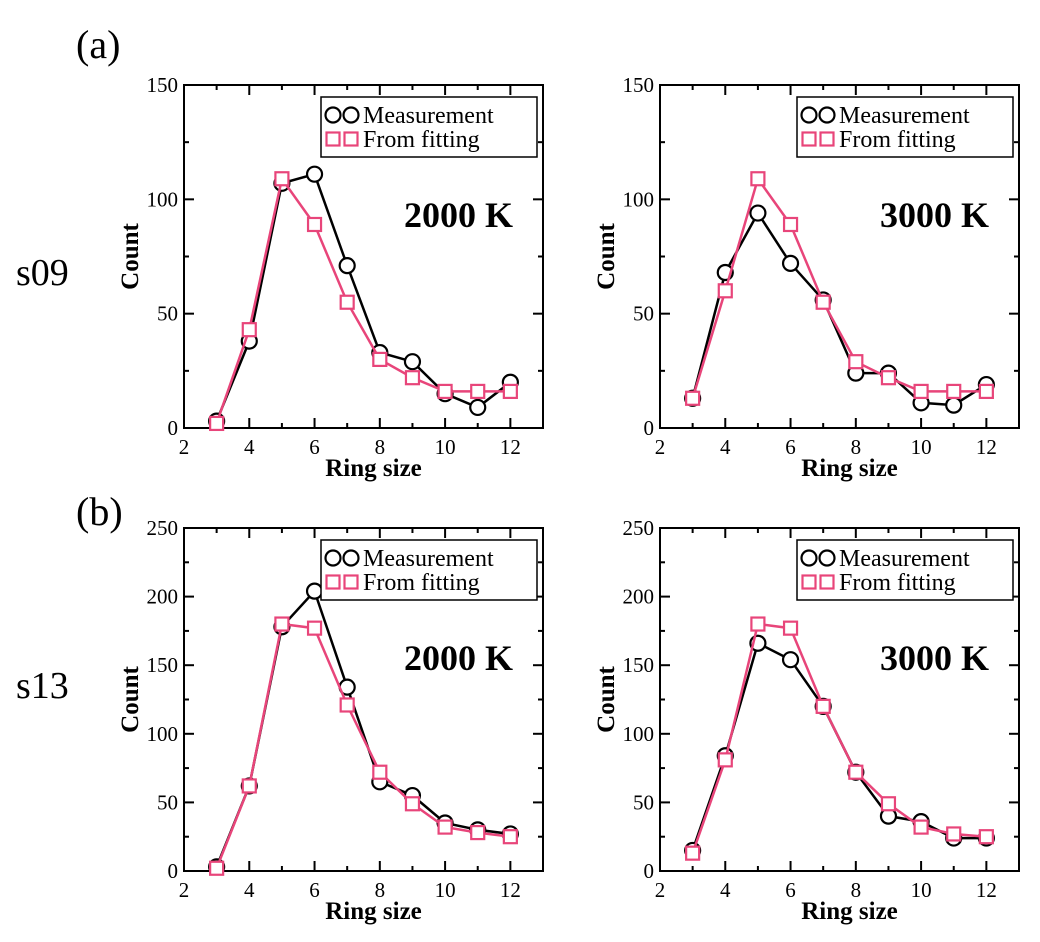 The width and height of the screenshot is (1040, 942). I want to click on y-axis-title: Count, so click(130, 255).